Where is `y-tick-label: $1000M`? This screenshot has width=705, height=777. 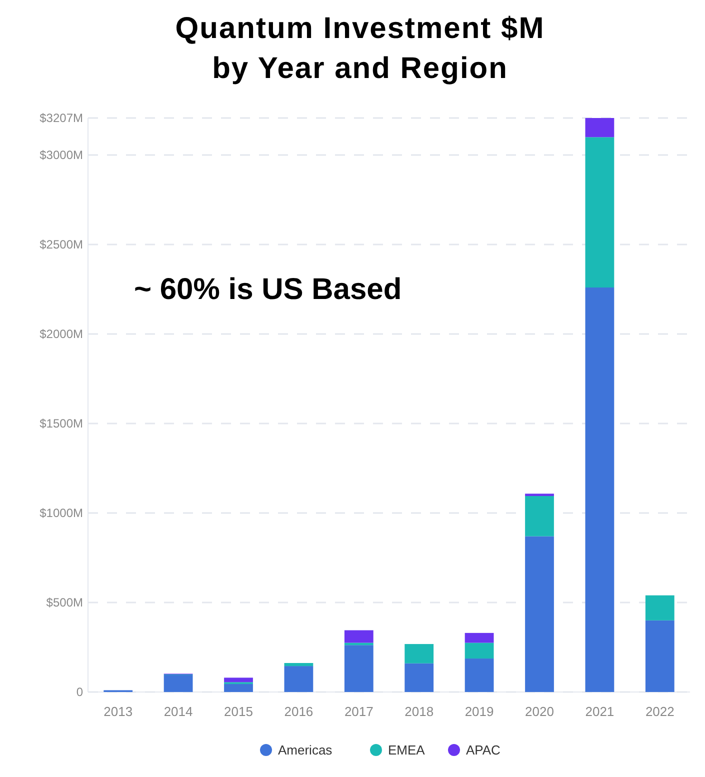 y-tick-label: $1000M is located at coordinates (61, 513).